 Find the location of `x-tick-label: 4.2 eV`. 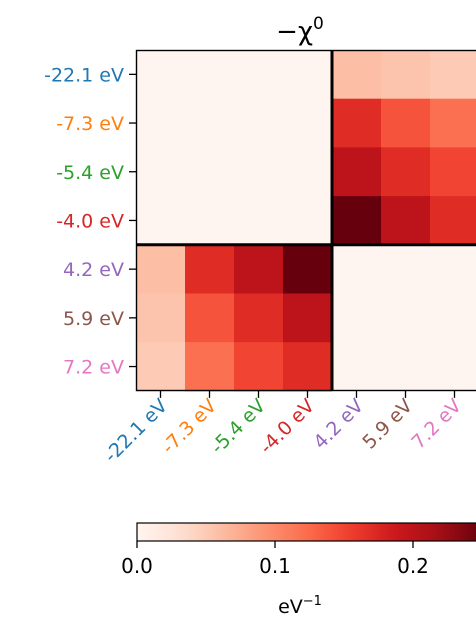

x-tick-label: 4.2 eV is located at coordinates (338, 424).